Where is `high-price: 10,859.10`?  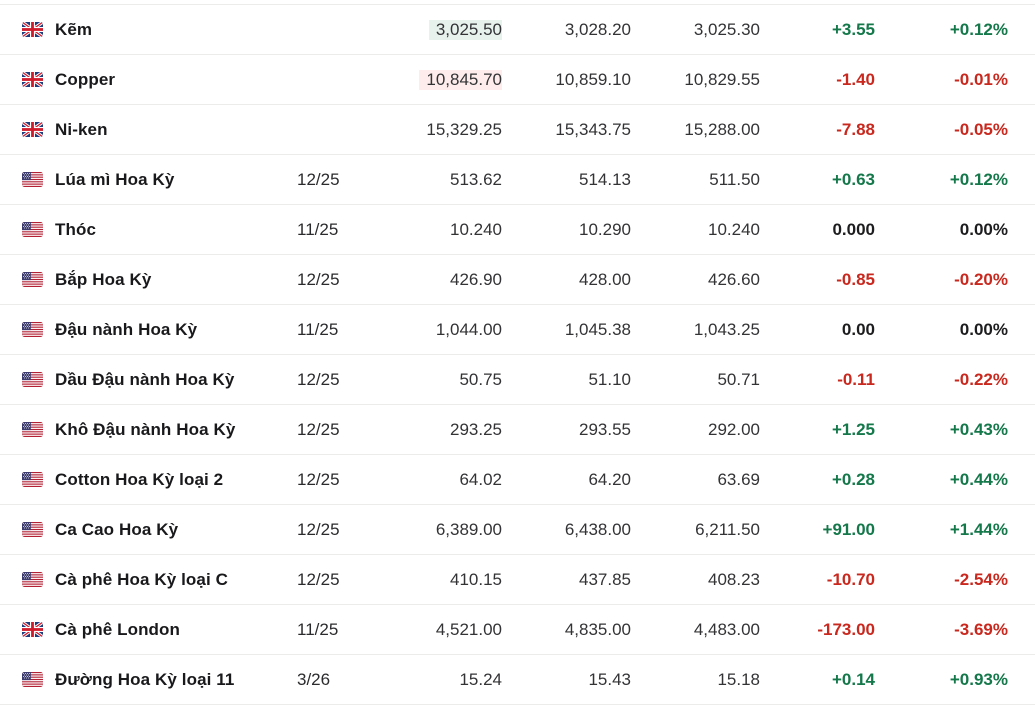 high-price: 10,859.10 is located at coordinates (593, 79).